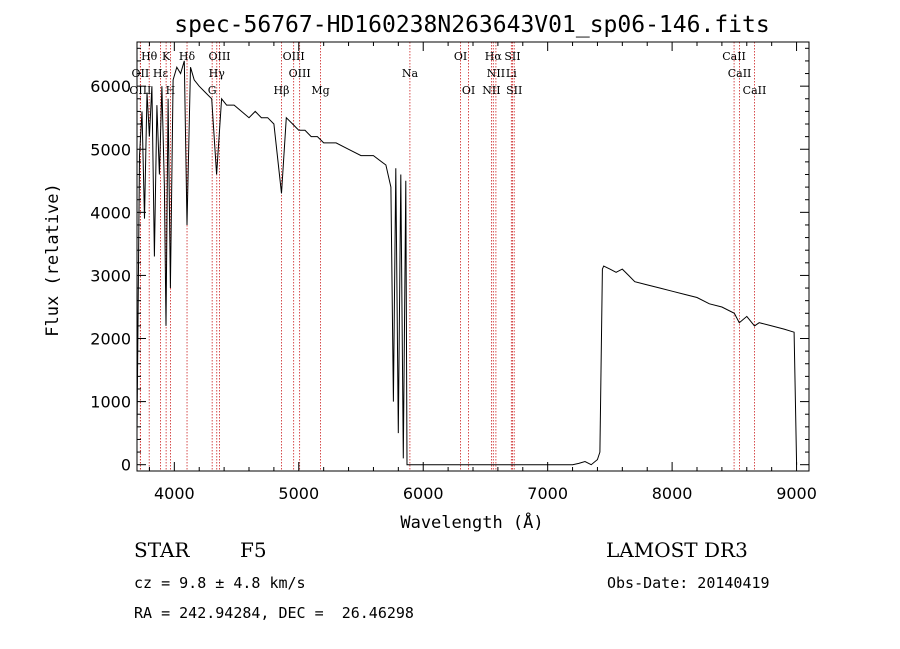  I want to click on emission-line-label-16: OI, so click(468, 90).